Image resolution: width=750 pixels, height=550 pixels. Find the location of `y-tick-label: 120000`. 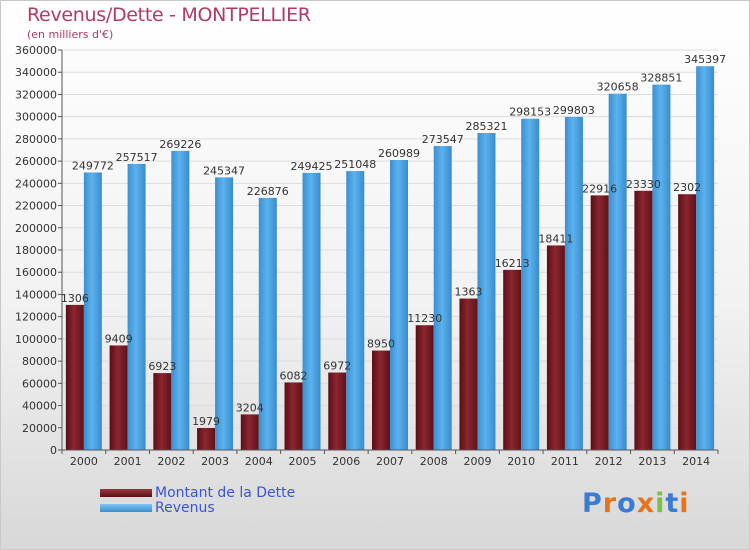

y-tick-label: 120000 is located at coordinates (36, 317).